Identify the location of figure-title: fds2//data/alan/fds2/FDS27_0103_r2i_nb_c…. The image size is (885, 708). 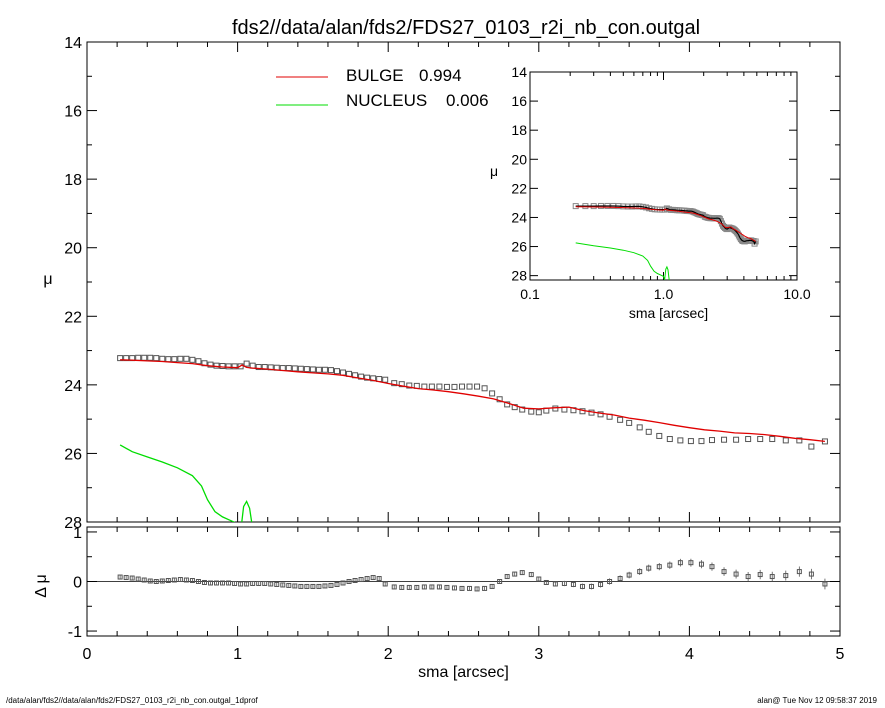
(466, 28).